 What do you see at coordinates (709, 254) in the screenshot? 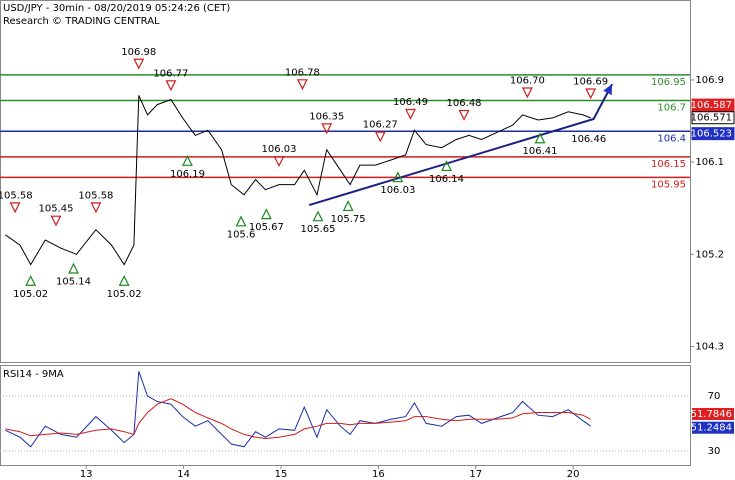
I see `y-tick-label: 105.2` at bounding box center [709, 254].